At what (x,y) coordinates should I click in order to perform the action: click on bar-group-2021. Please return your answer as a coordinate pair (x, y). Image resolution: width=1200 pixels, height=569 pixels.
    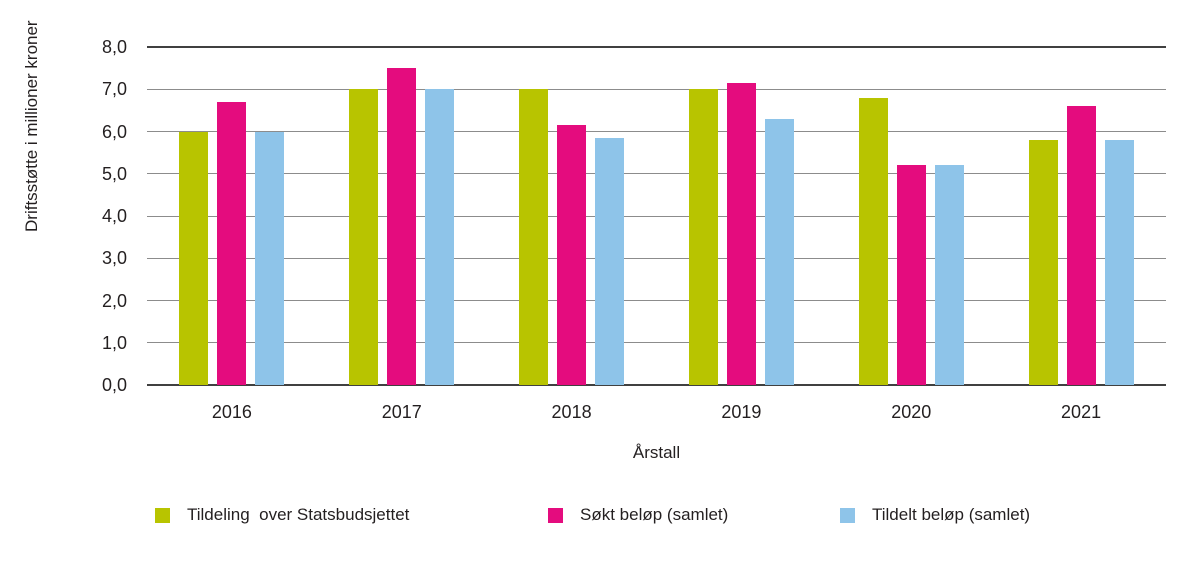
    Looking at the image, I should click on (1081, 216).